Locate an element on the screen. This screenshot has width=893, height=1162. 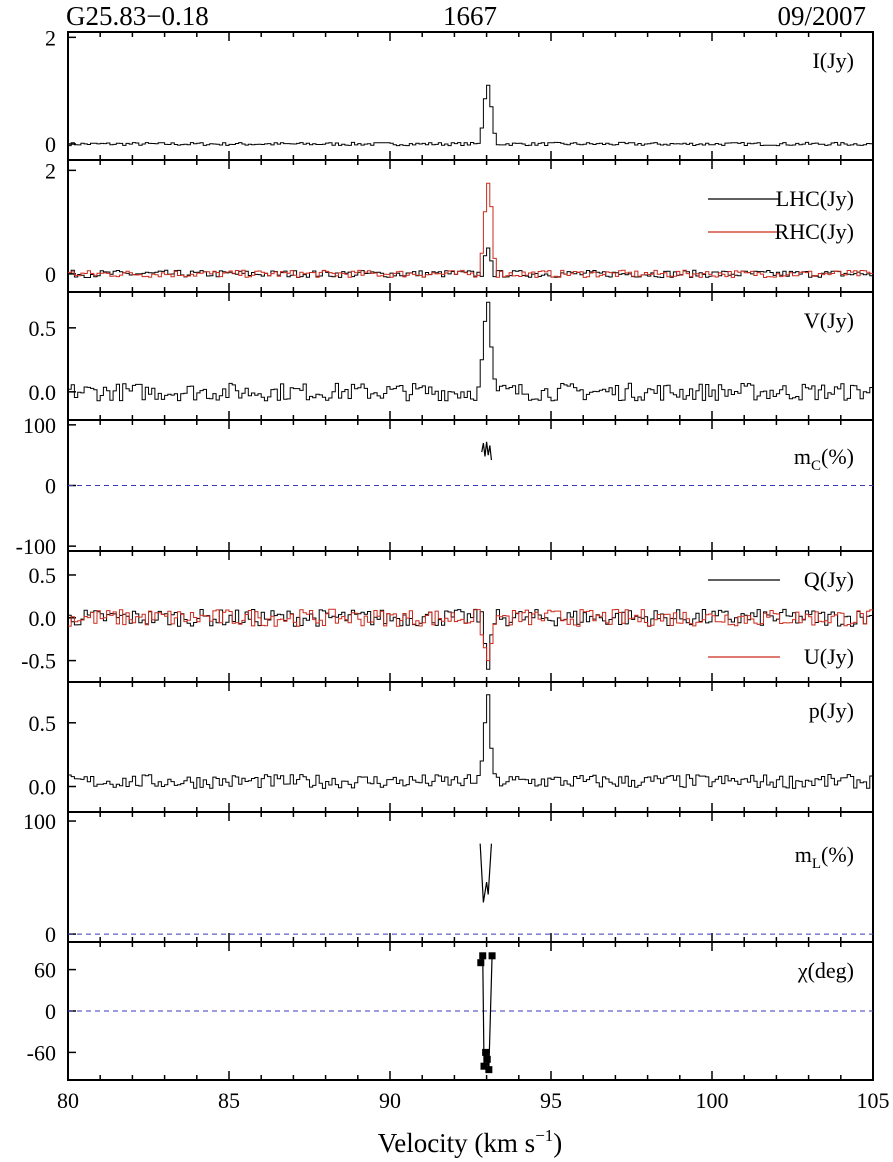
panel-ml-frame is located at coordinates (470, 877).